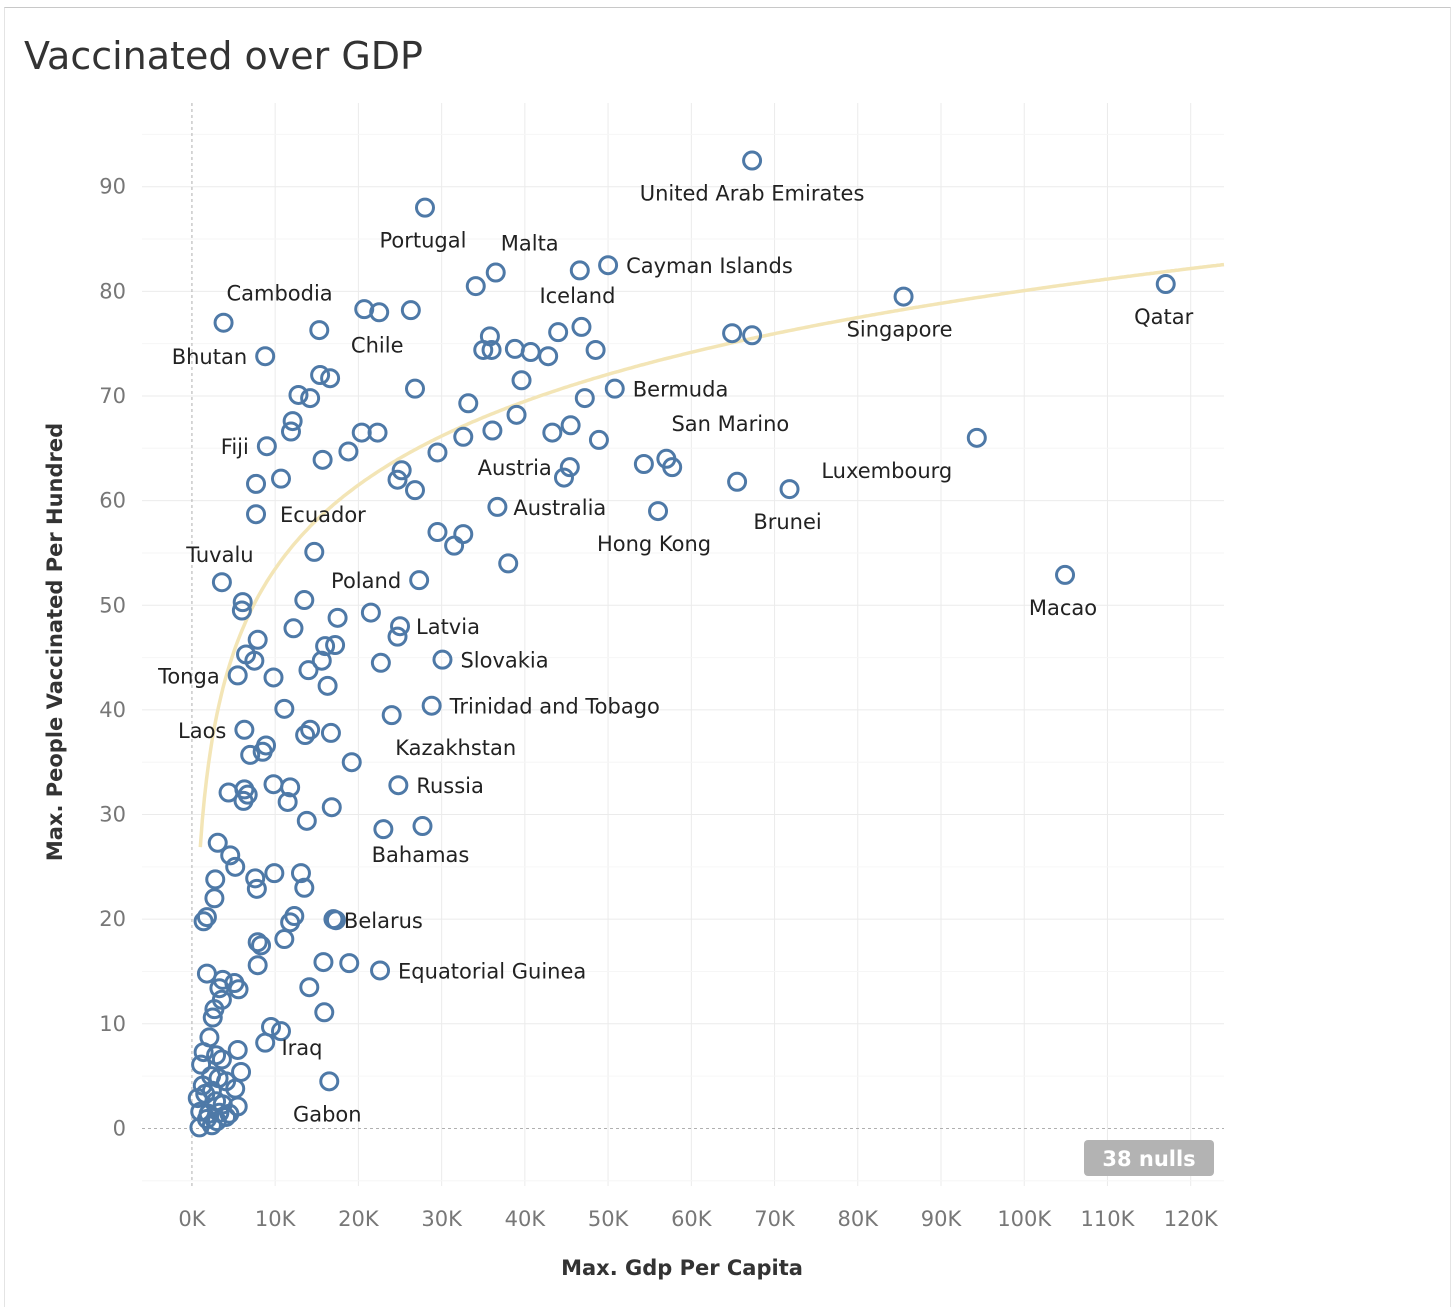 The width and height of the screenshot is (1453, 1309). I want to click on data-point-bermuda, so click(614, 388).